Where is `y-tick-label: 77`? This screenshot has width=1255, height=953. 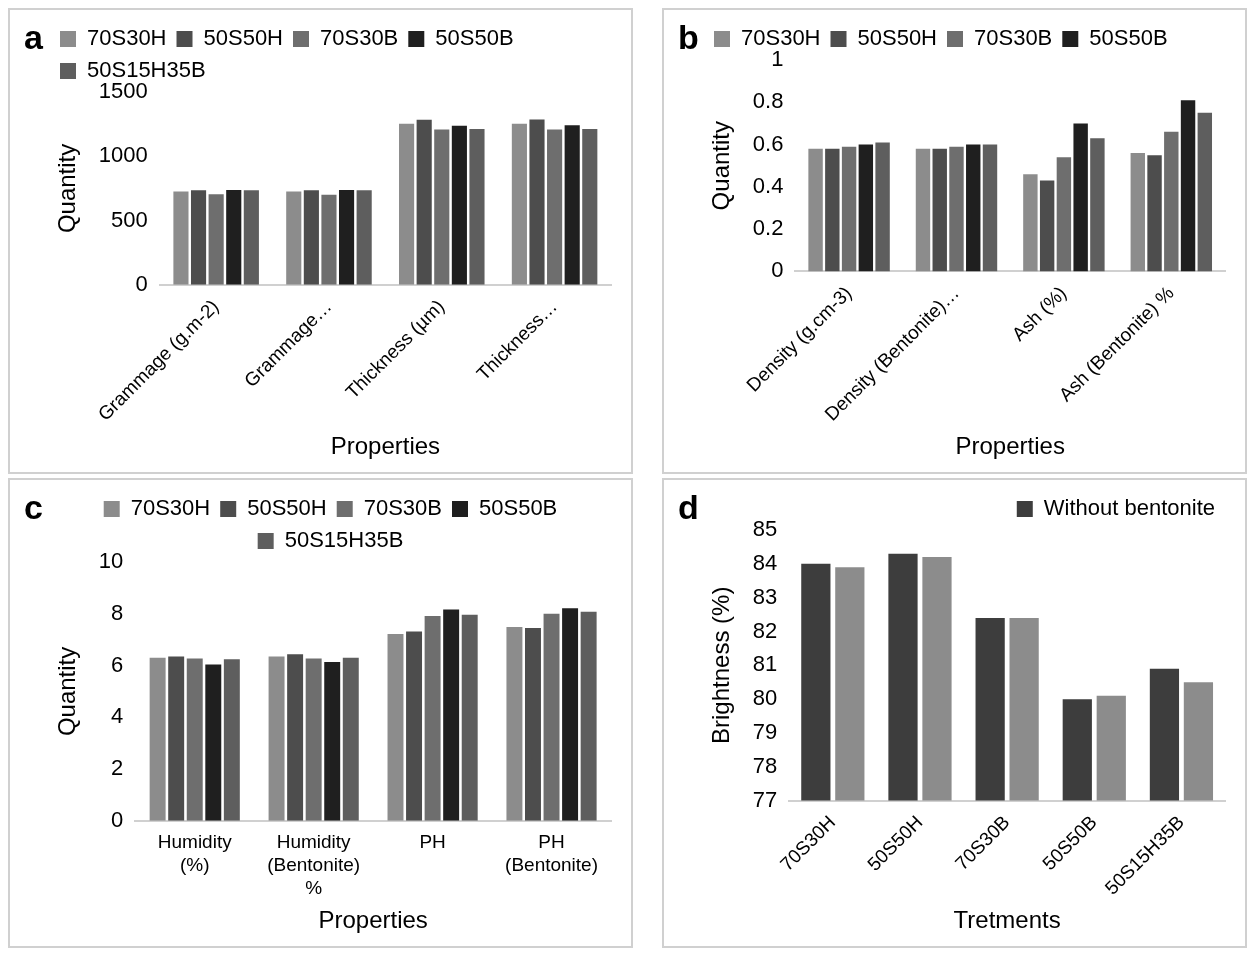 y-tick-label: 77 is located at coordinates (765, 799).